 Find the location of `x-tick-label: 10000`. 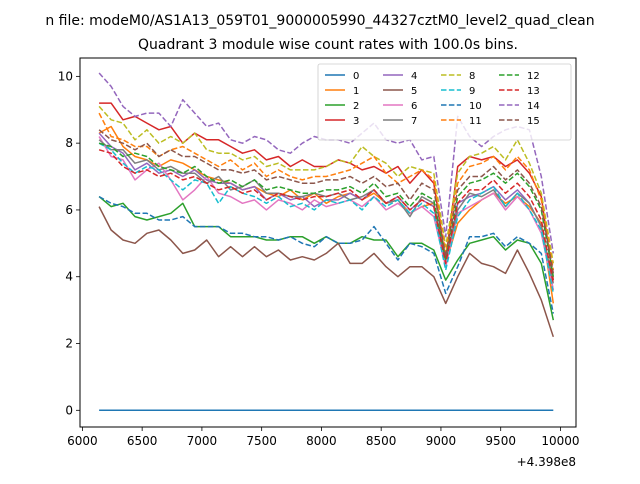

x-tick-label: 10000 is located at coordinates (560, 441).